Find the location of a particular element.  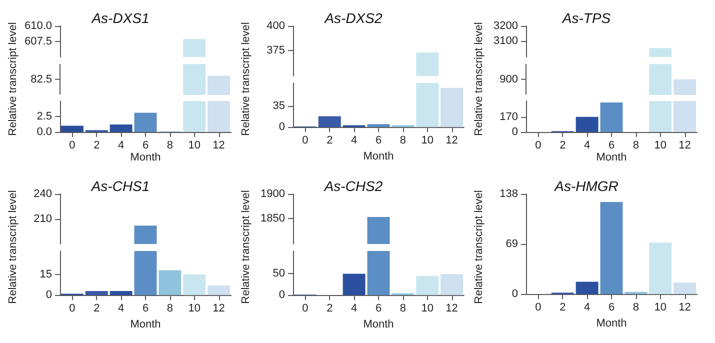

y-tick-label: 610.0 is located at coordinates (38, 26).